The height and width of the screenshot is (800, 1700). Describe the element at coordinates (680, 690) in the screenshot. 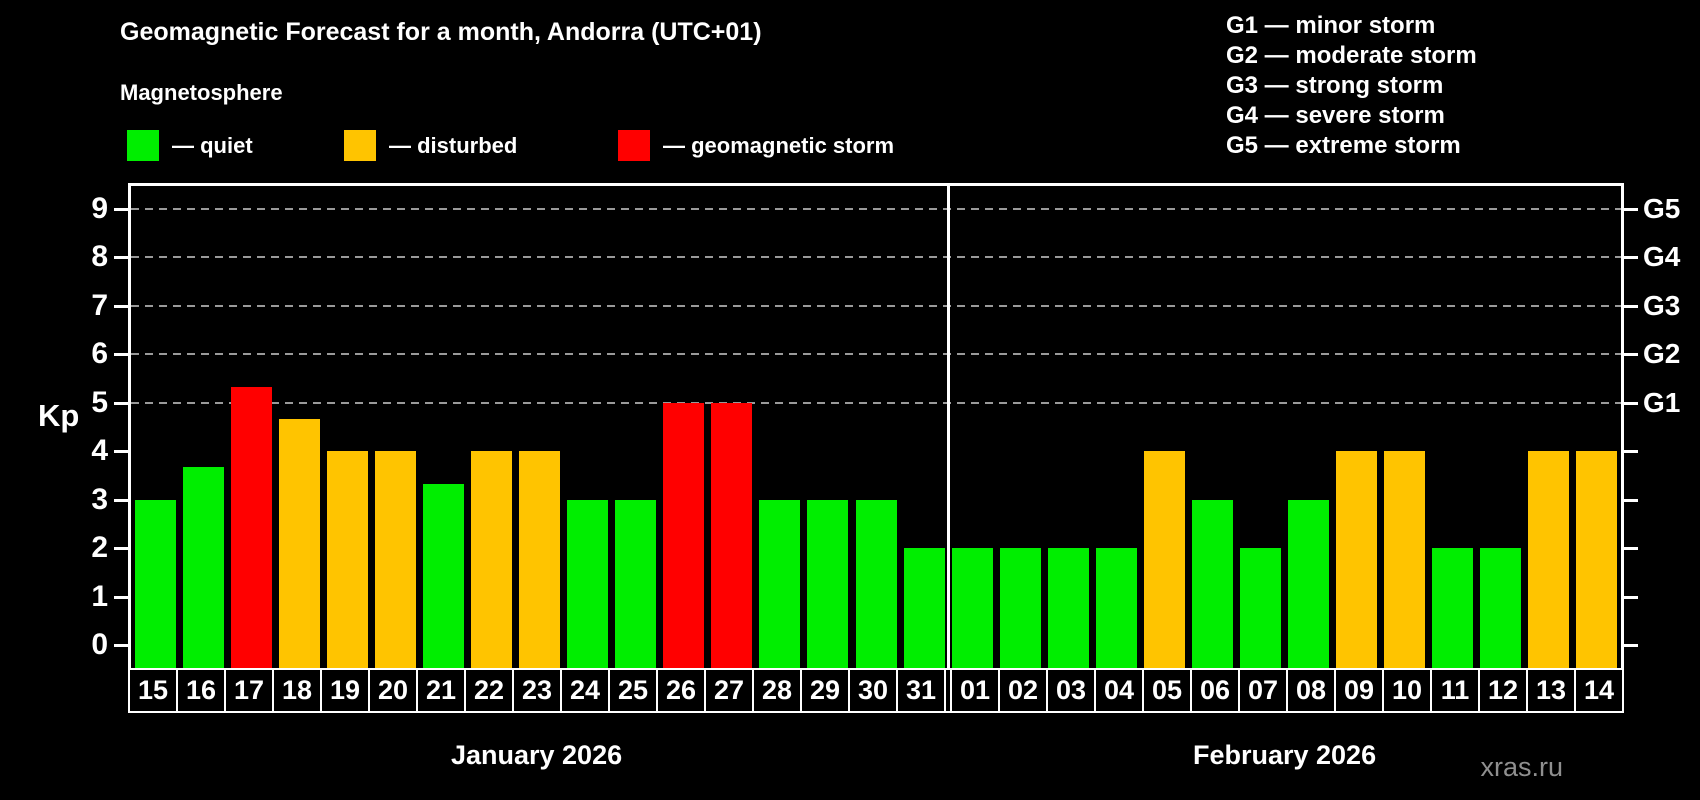

I see `day-label: 26` at that location.